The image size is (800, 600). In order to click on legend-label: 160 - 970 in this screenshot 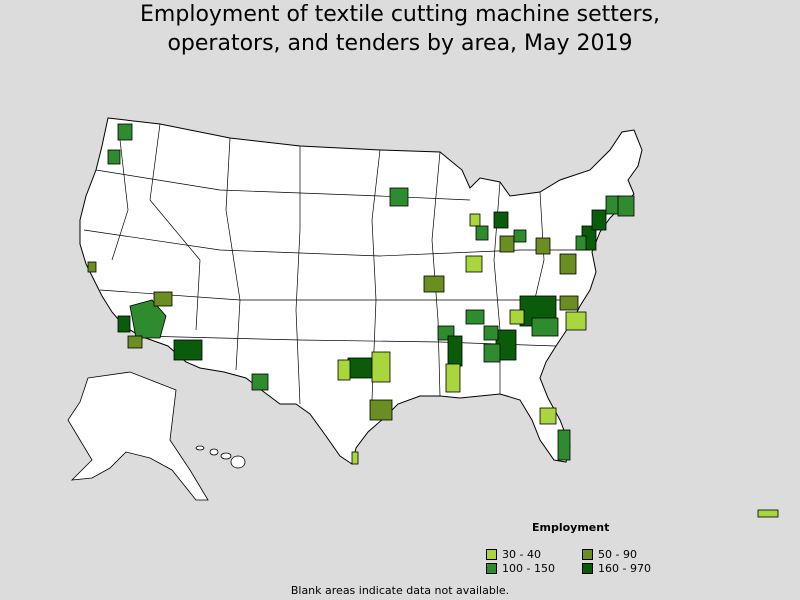, I will do `click(624, 568)`.